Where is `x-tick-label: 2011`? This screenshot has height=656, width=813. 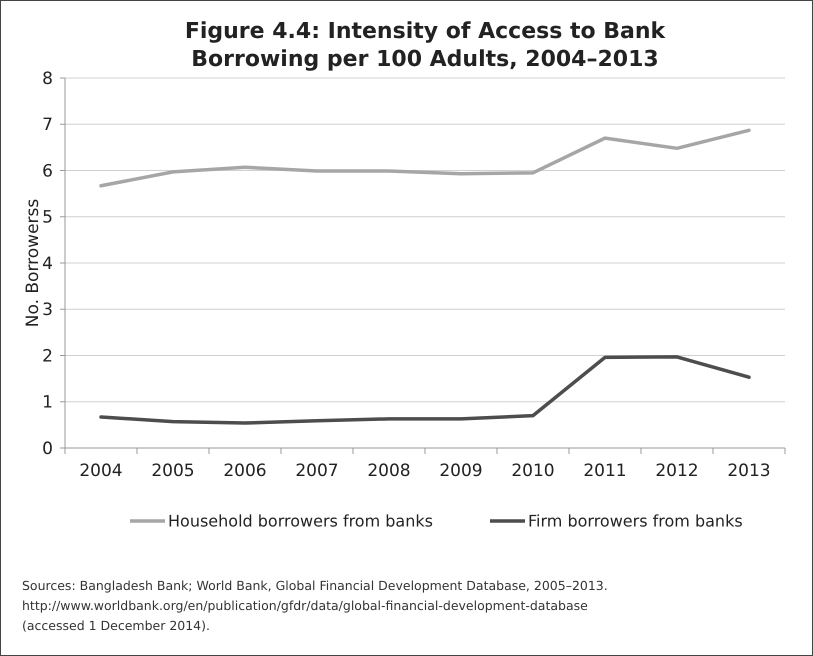 x-tick-label: 2011 is located at coordinates (605, 471).